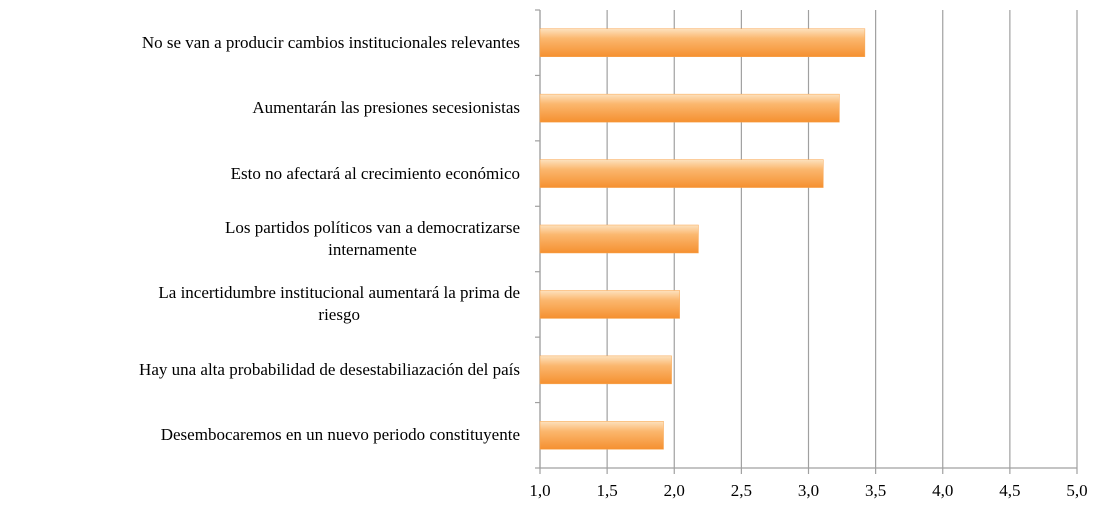 The height and width of the screenshot is (508, 1098). I want to click on x-tick-label: 1,0, so click(539, 490).